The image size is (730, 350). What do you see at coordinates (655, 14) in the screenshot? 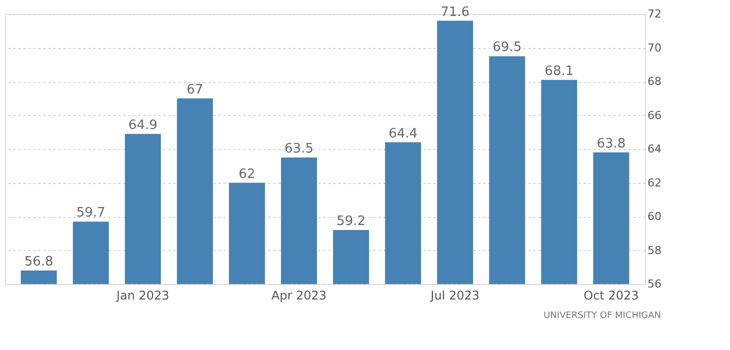
I see `y-tick-label: 72` at bounding box center [655, 14].